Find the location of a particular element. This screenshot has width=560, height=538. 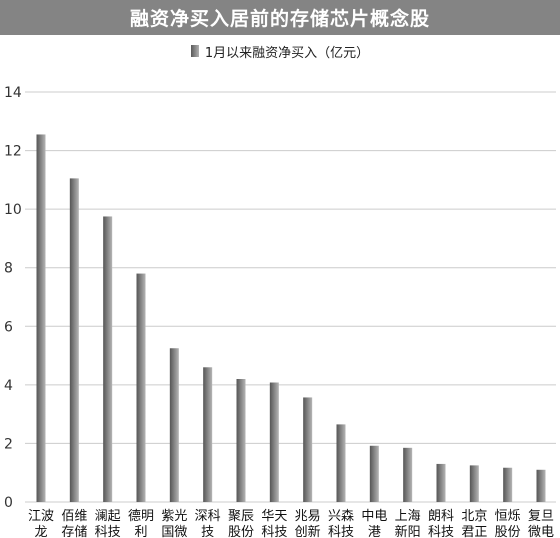

y-tick-label: 4 is located at coordinates (8, 386).